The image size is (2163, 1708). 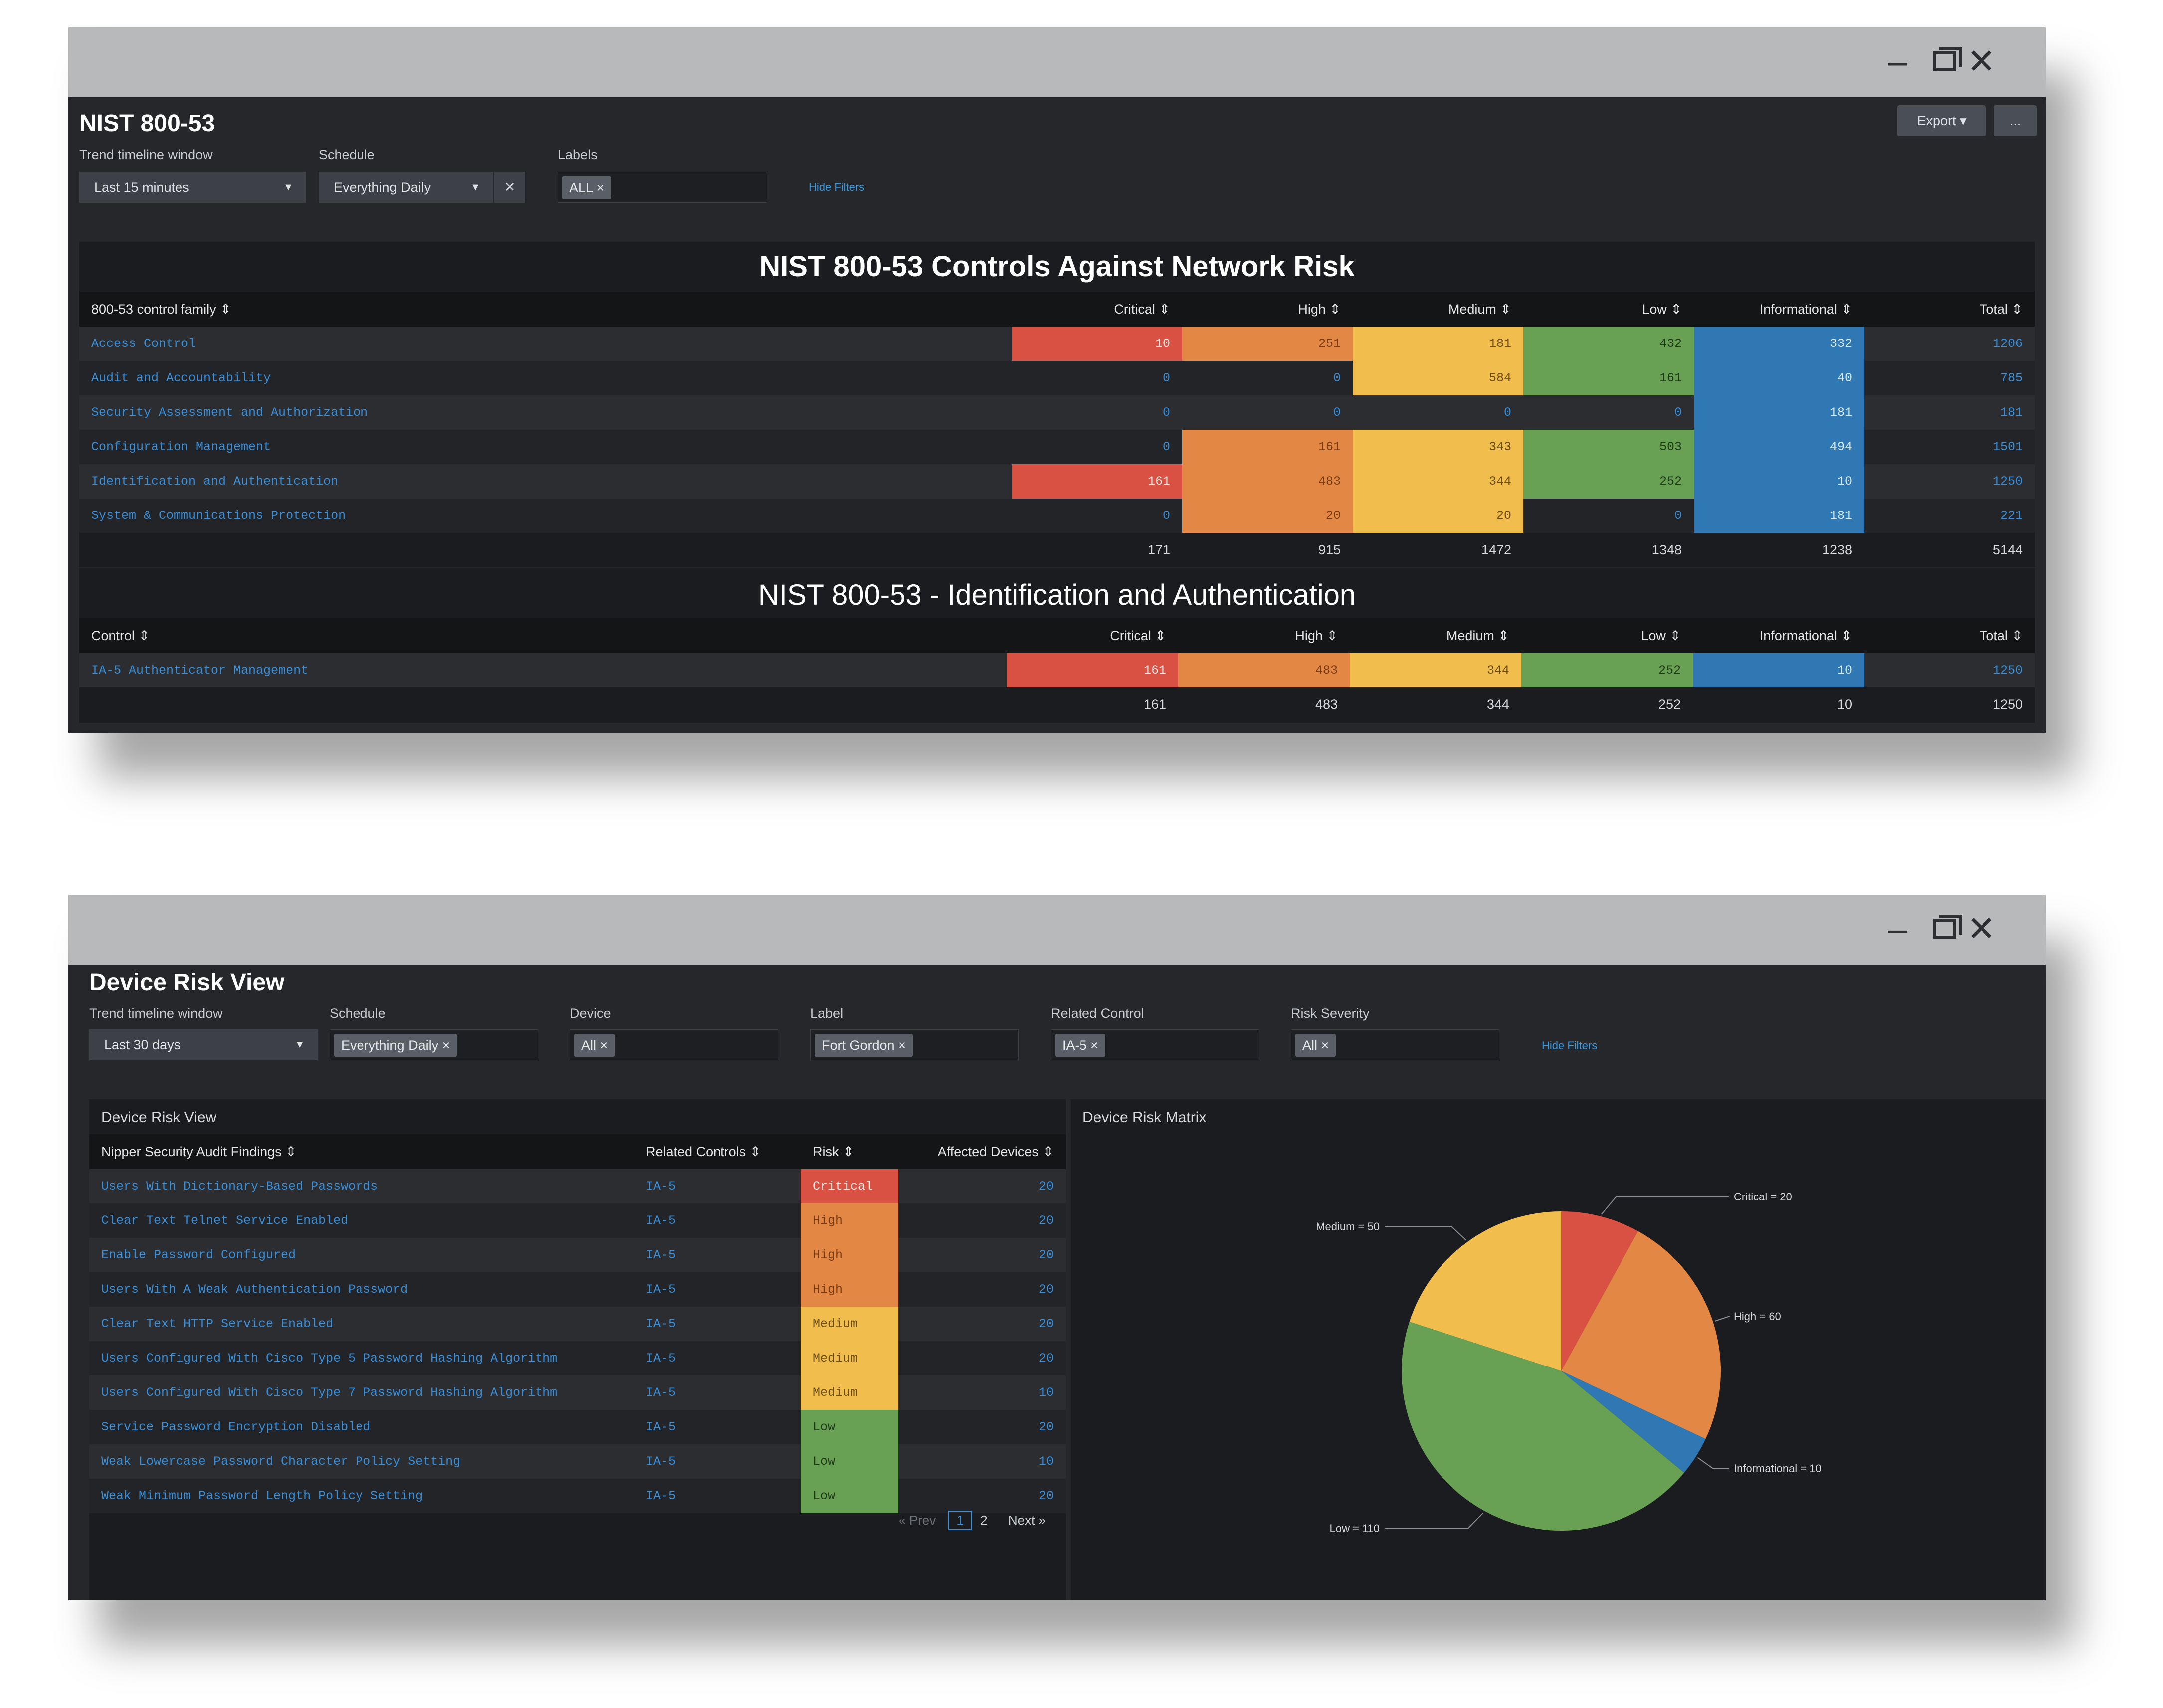 What do you see at coordinates (1949, 516) in the screenshot?
I see `total-cell: 221` at bounding box center [1949, 516].